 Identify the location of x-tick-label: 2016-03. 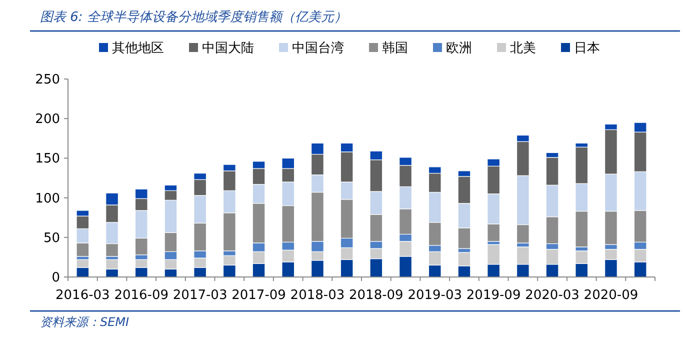
(83, 295).